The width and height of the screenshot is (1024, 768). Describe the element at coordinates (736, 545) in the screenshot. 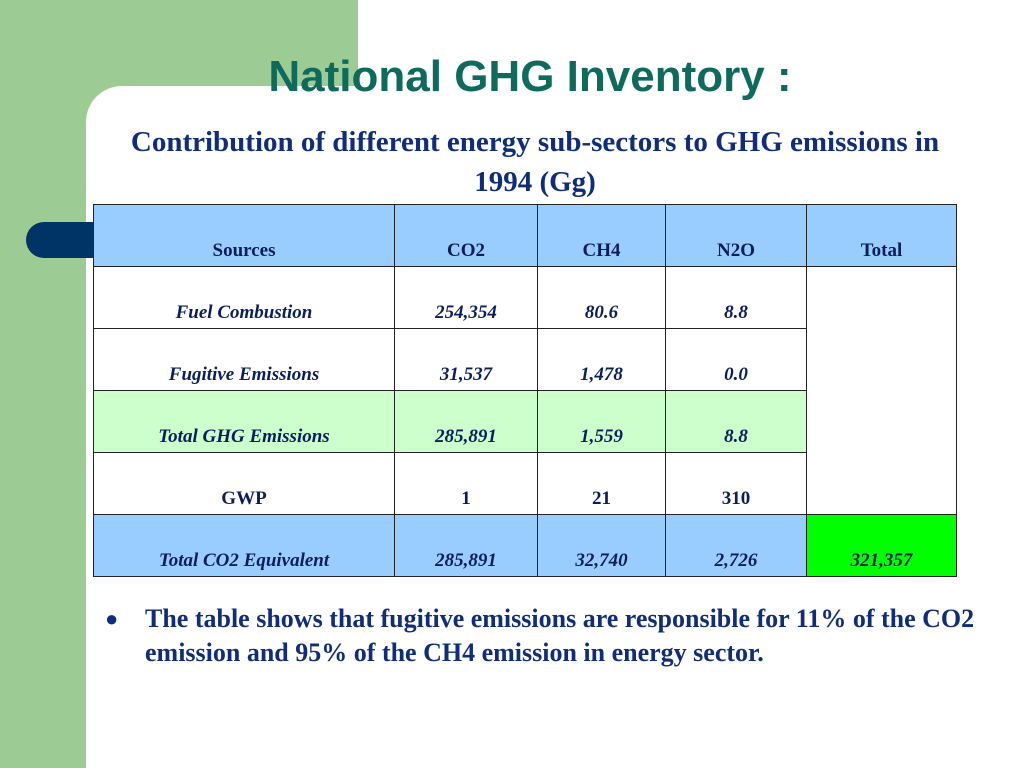

I see `cell-n2o: 2,726` at that location.